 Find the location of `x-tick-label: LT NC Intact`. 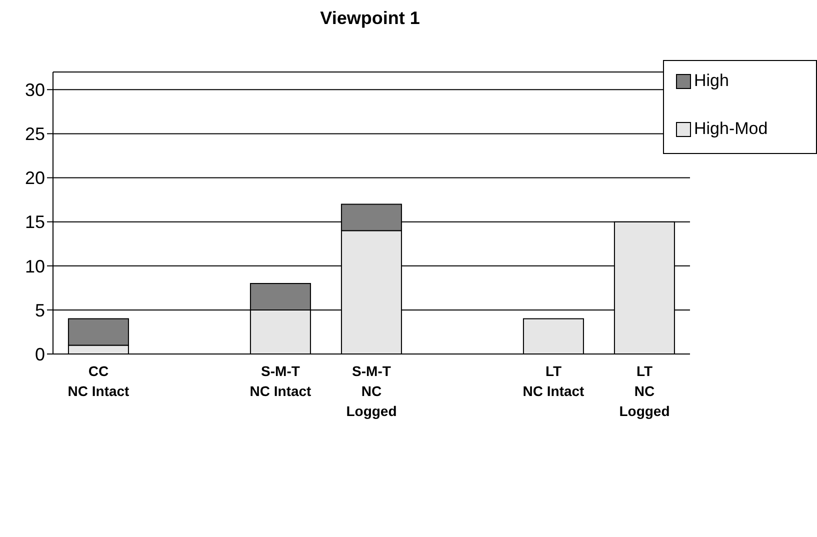

x-tick-label: LT NC Intact is located at coordinates (553, 381).